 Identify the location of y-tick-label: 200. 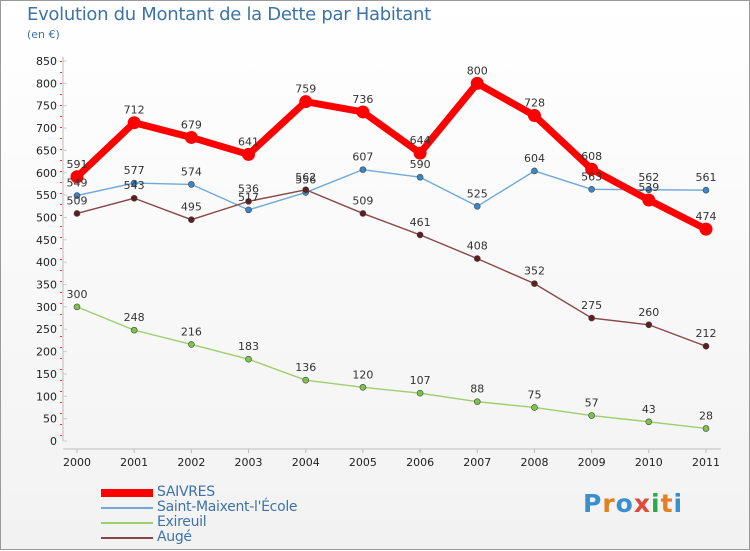
(46, 352).